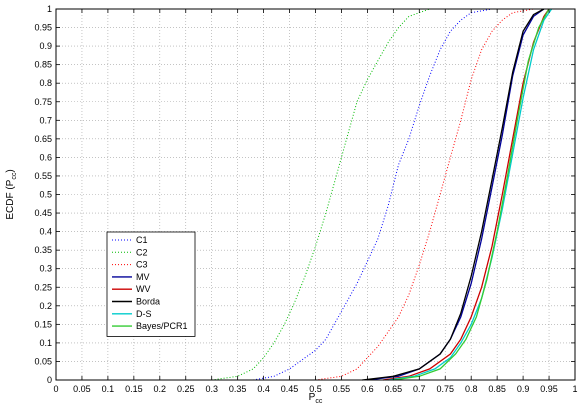 Image resolution: width=584 pixels, height=408 pixels. Describe the element at coordinates (290, 389) in the screenshot. I see `x-tick-label: 0.45` at that location.